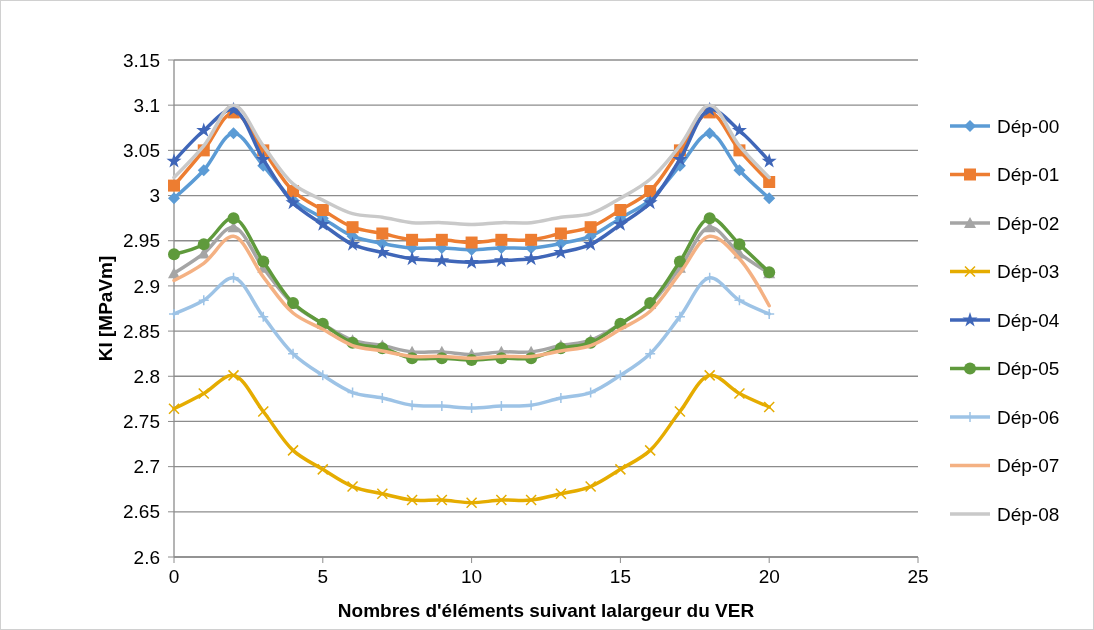  Describe the element at coordinates (146, 105) in the screenshot. I see `y-tick-label: 3.1` at that location.